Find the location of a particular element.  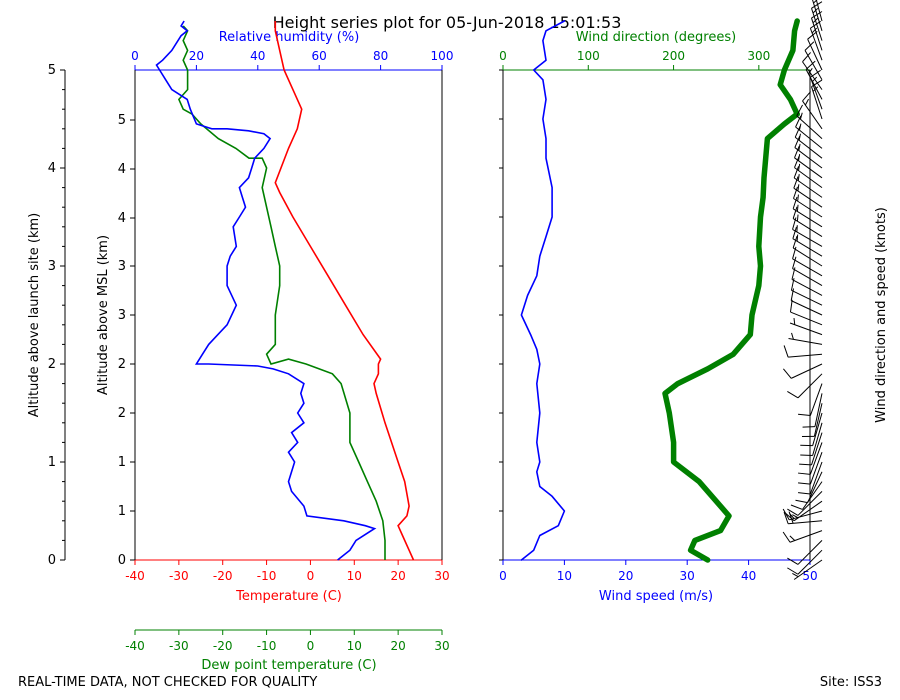

msl-altitude-tick-label: 4 is located at coordinates (122, 218).